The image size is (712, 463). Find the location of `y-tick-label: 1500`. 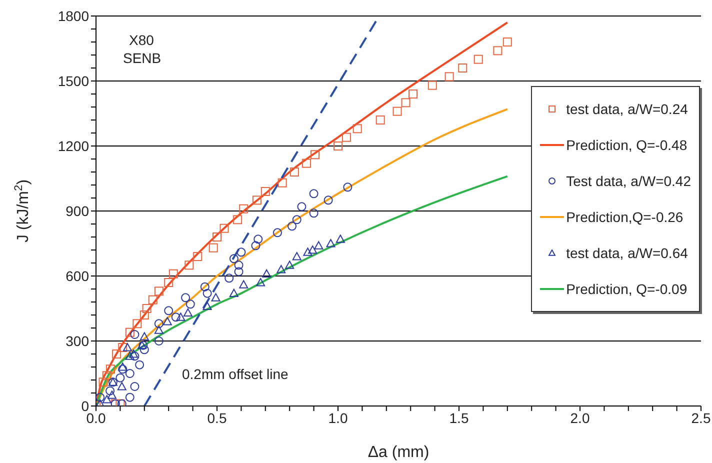

y-tick-label: 1500 is located at coordinates (74, 80).